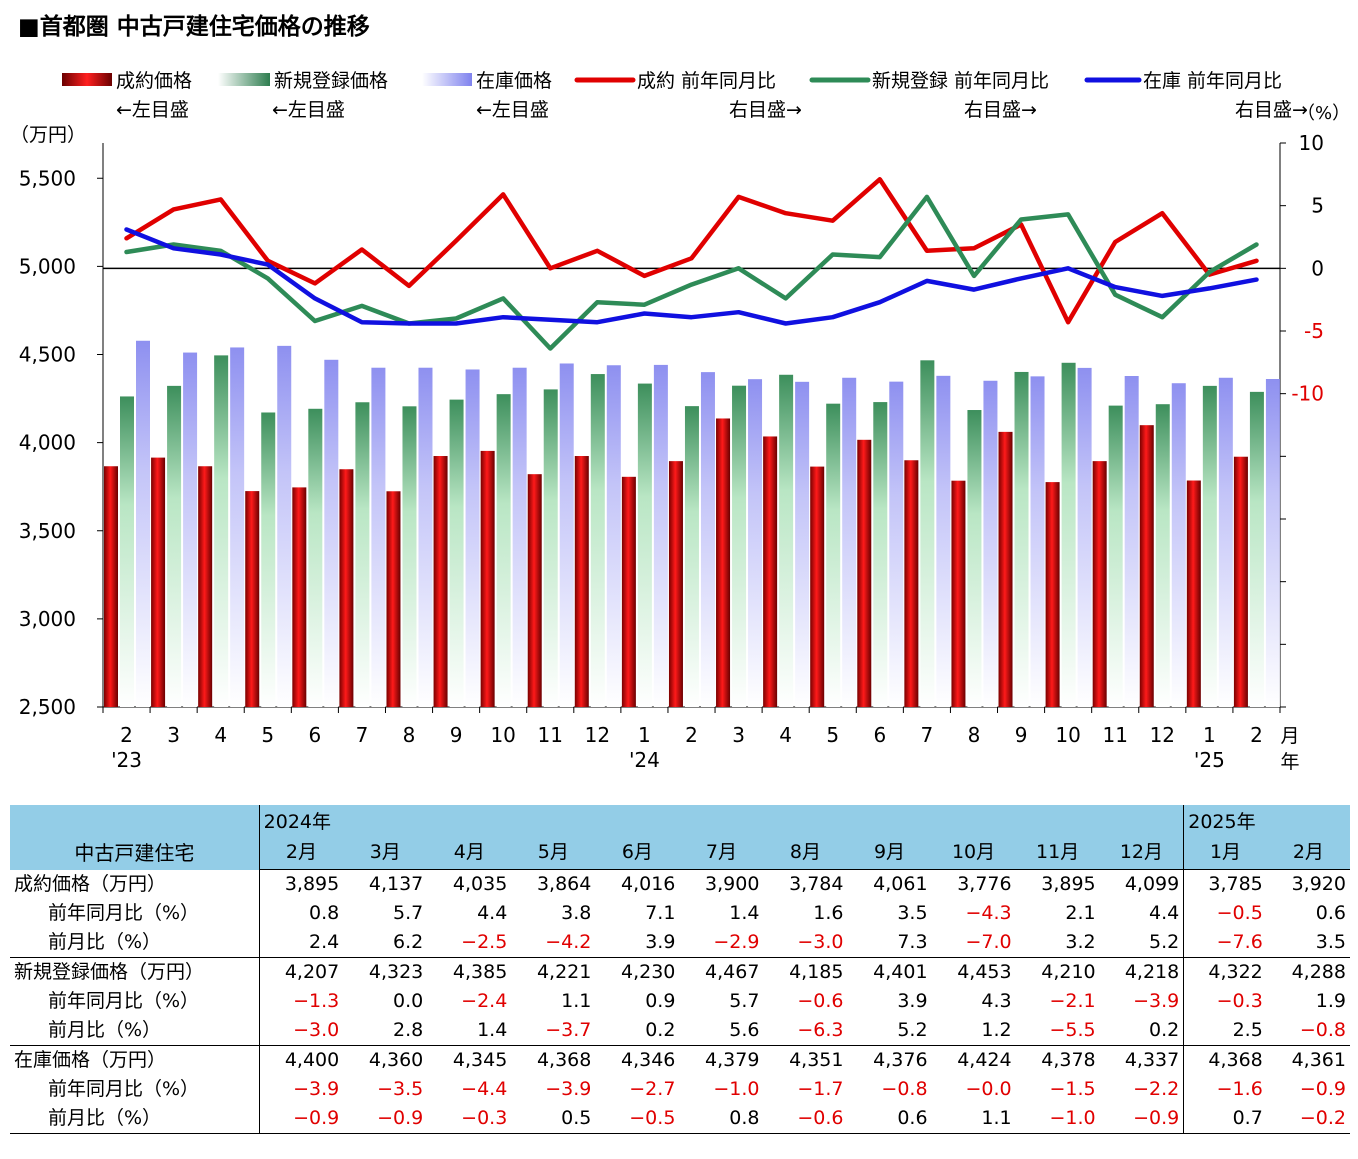 This screenshot has width=1358, height=1159. Describe the element at coordinates (48, 135) in the screenshot. I see `y-left-unit: （万円）` at that location.